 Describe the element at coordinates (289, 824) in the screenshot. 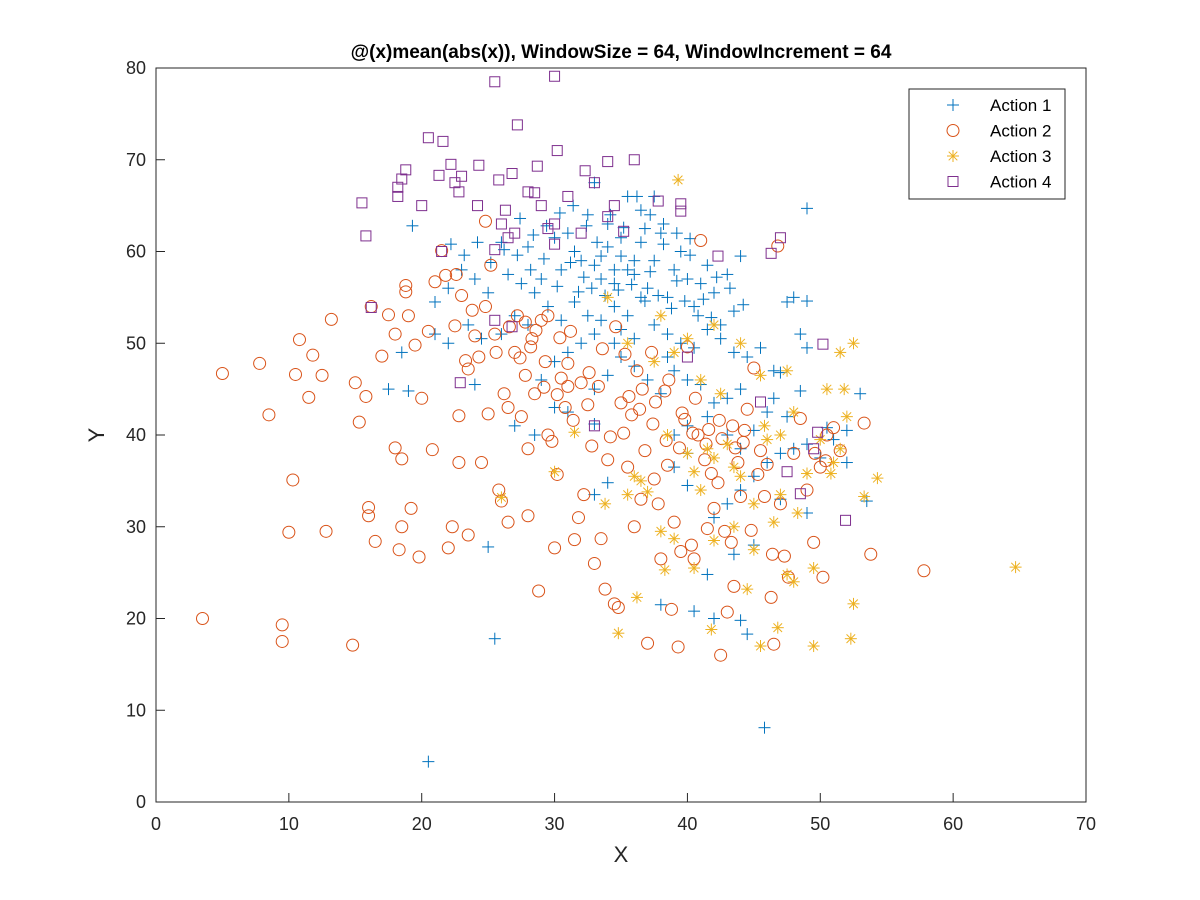

I see `x-tick-label: 10` at that location.